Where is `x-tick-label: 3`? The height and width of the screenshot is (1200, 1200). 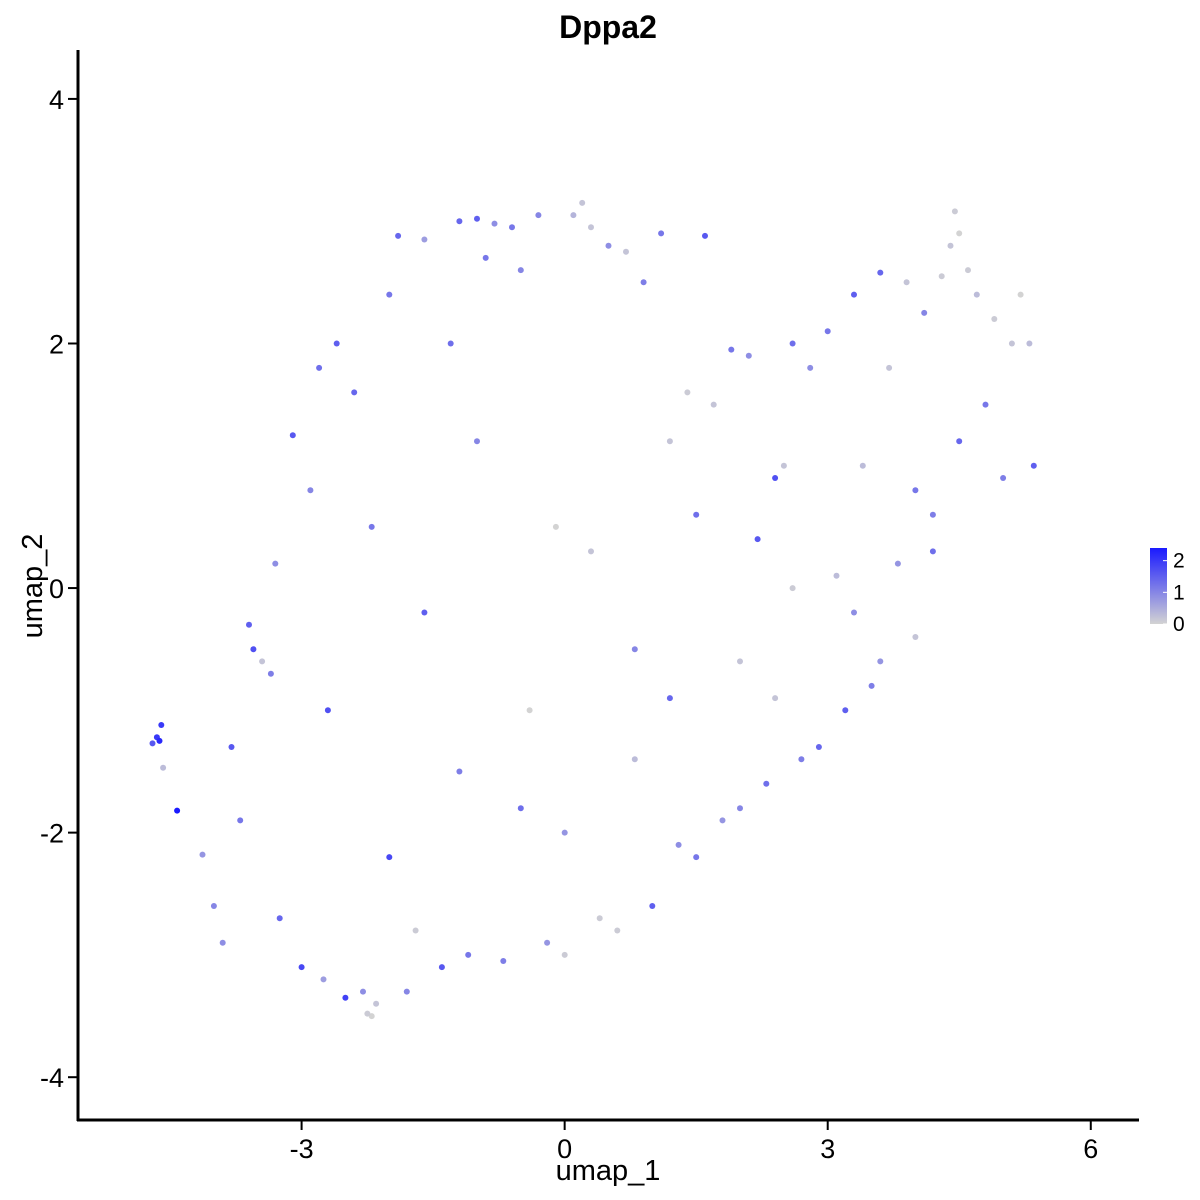 x-tick-label: 3 is located at coordinates (827, 1149).